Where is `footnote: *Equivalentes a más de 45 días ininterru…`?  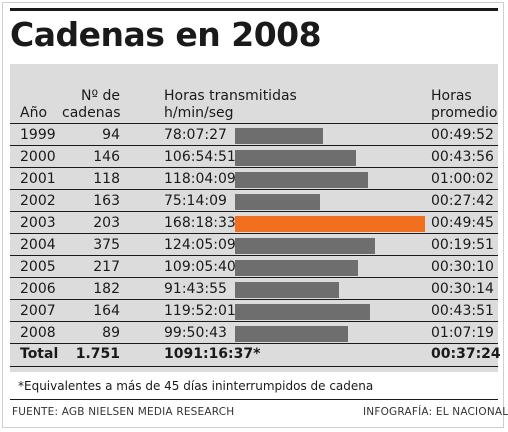
footnote: *Equivalentes a más de 45 días ininterru… is located at coordinates (196, 386).